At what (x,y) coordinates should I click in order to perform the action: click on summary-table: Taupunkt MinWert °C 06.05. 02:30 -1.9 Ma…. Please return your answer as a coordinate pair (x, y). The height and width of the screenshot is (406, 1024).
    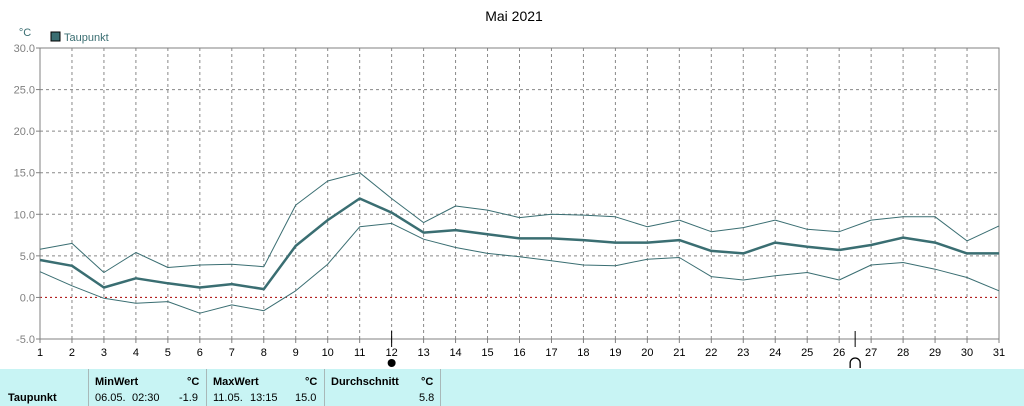
    Looking at the image, I should click on (512, 387).